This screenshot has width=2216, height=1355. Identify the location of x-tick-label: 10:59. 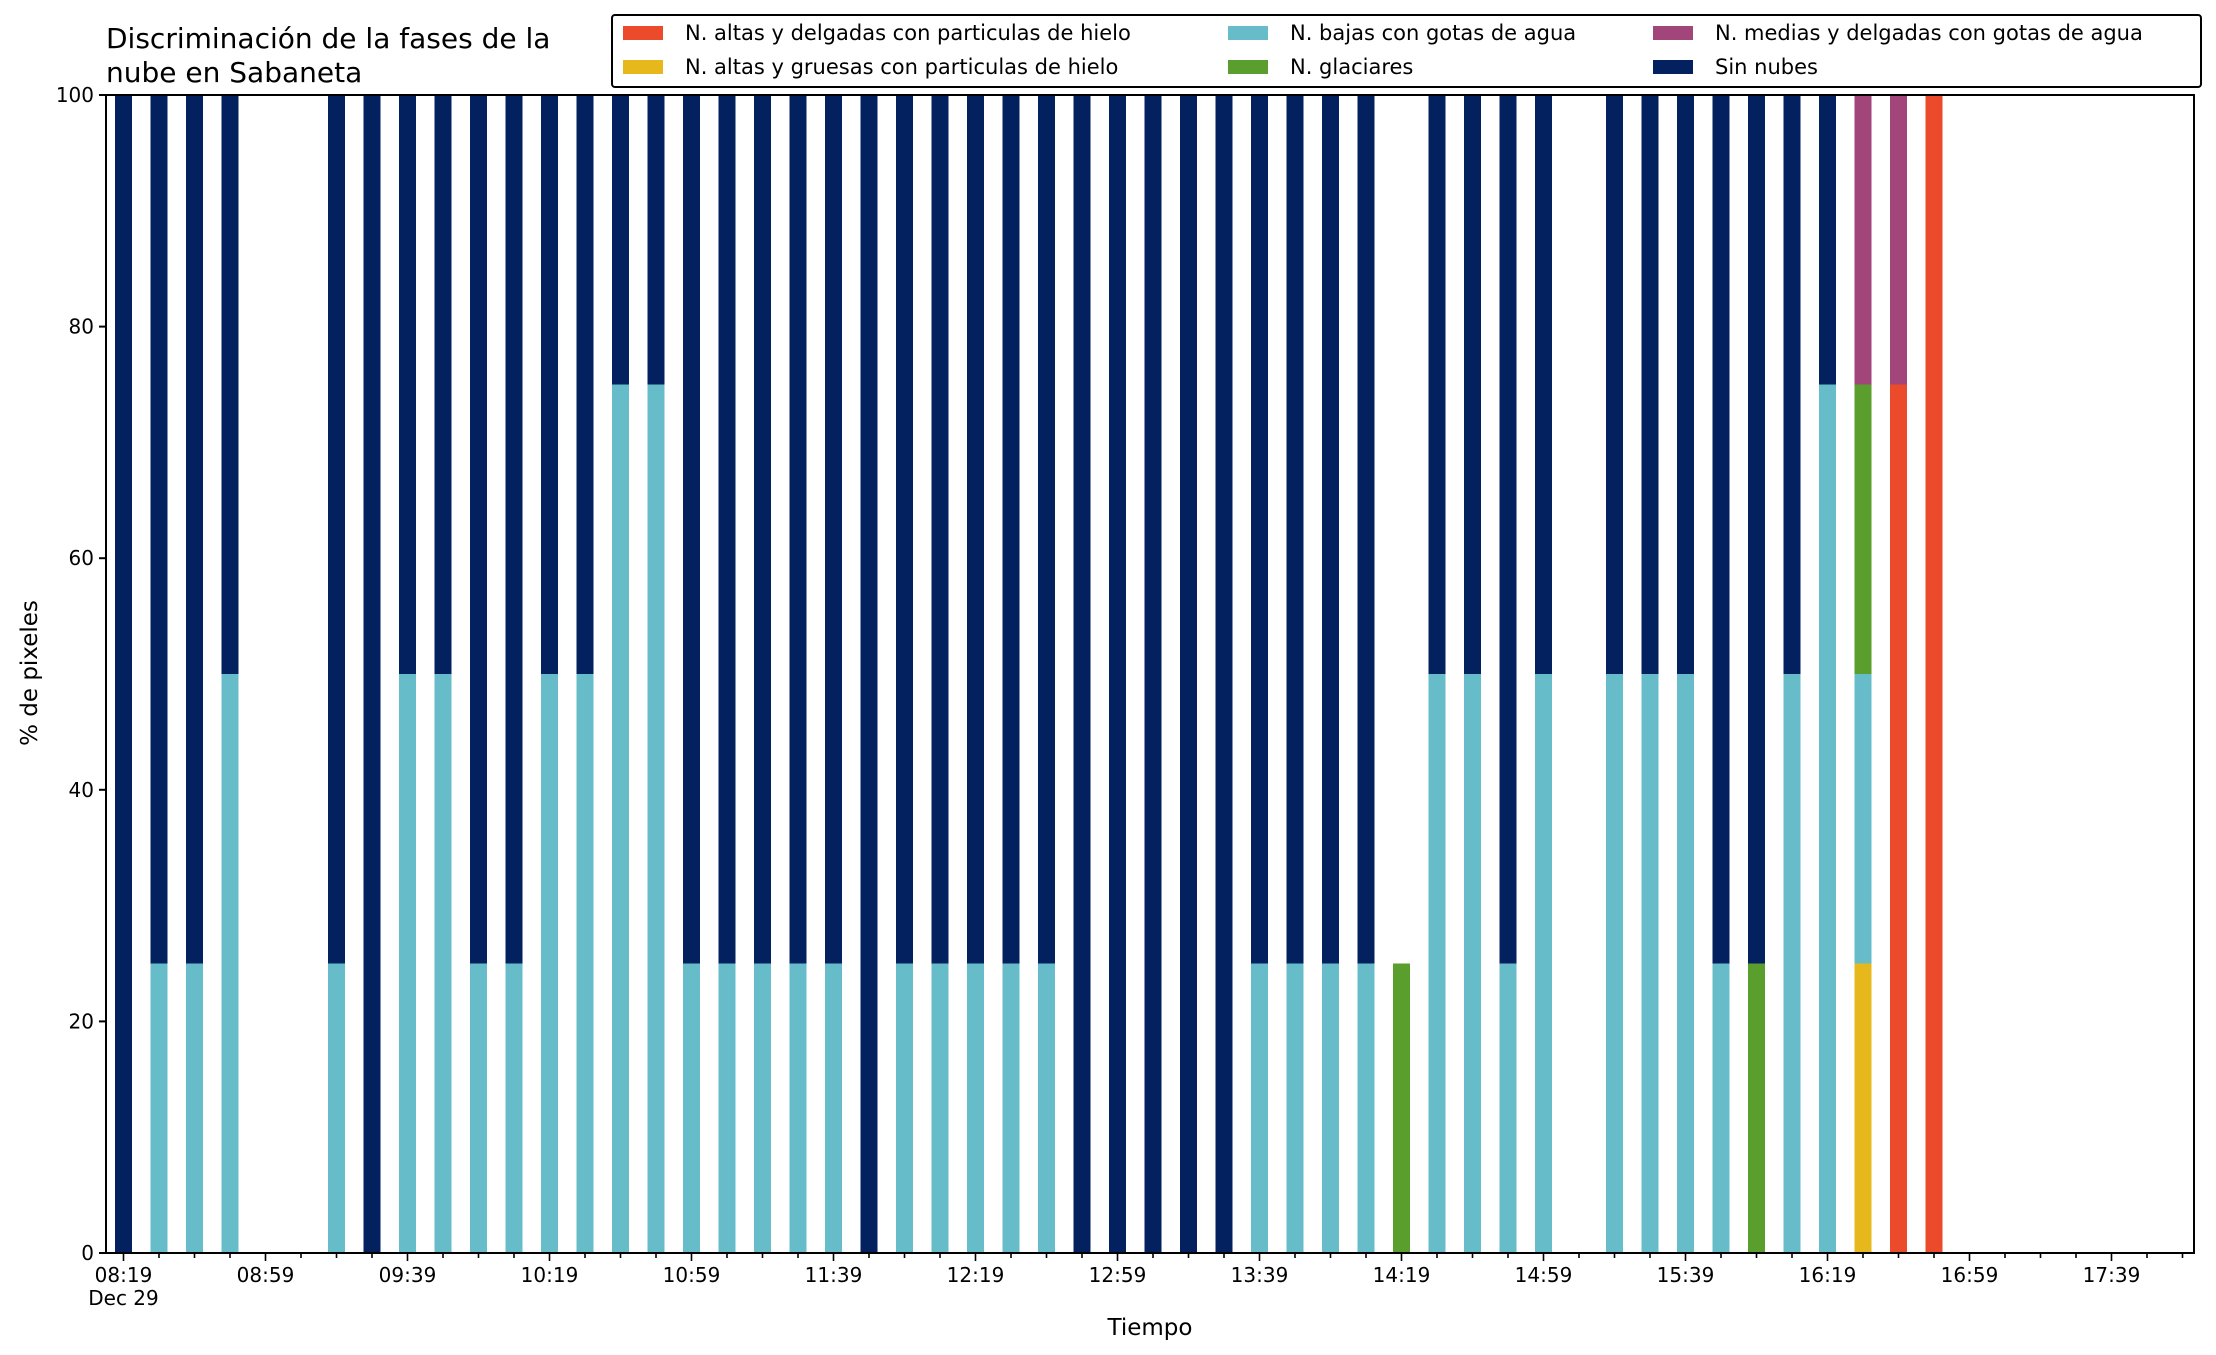
(692, 1275).